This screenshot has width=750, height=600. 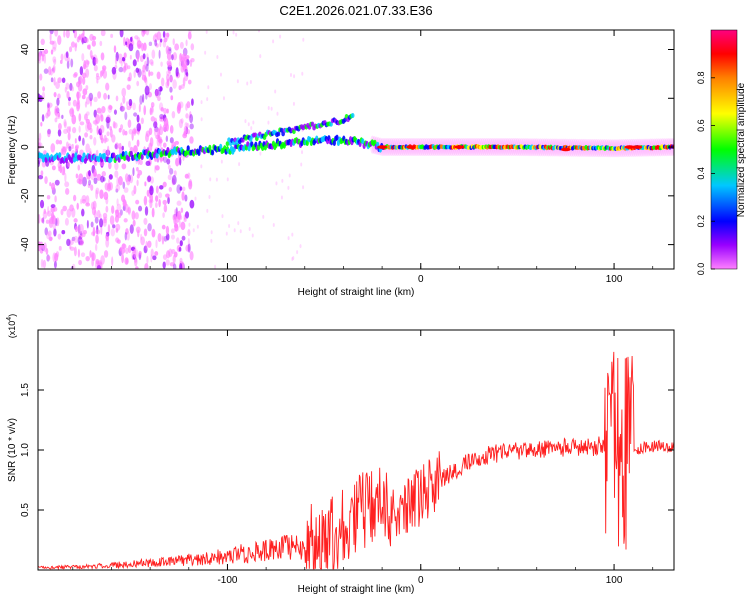 I want to click on spectrogram-x-tick-label: 100, so click(x=614, y=279).